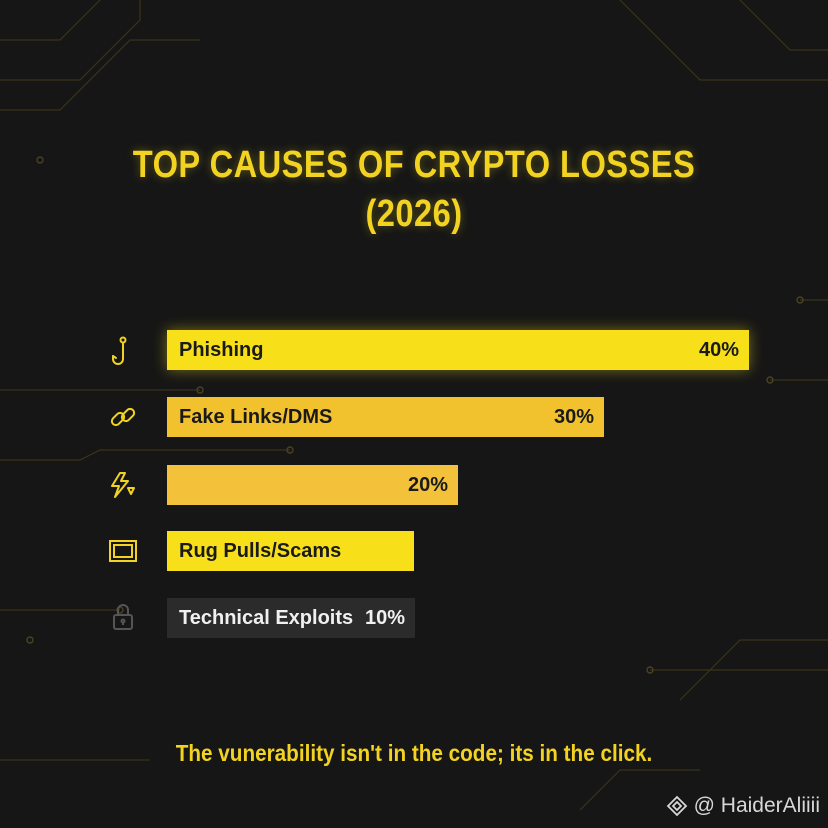 The height and width of the screenshot is (828, 828). I want to click on bar-label-technical-exploits: Technical Exploits, so click(266, 618).